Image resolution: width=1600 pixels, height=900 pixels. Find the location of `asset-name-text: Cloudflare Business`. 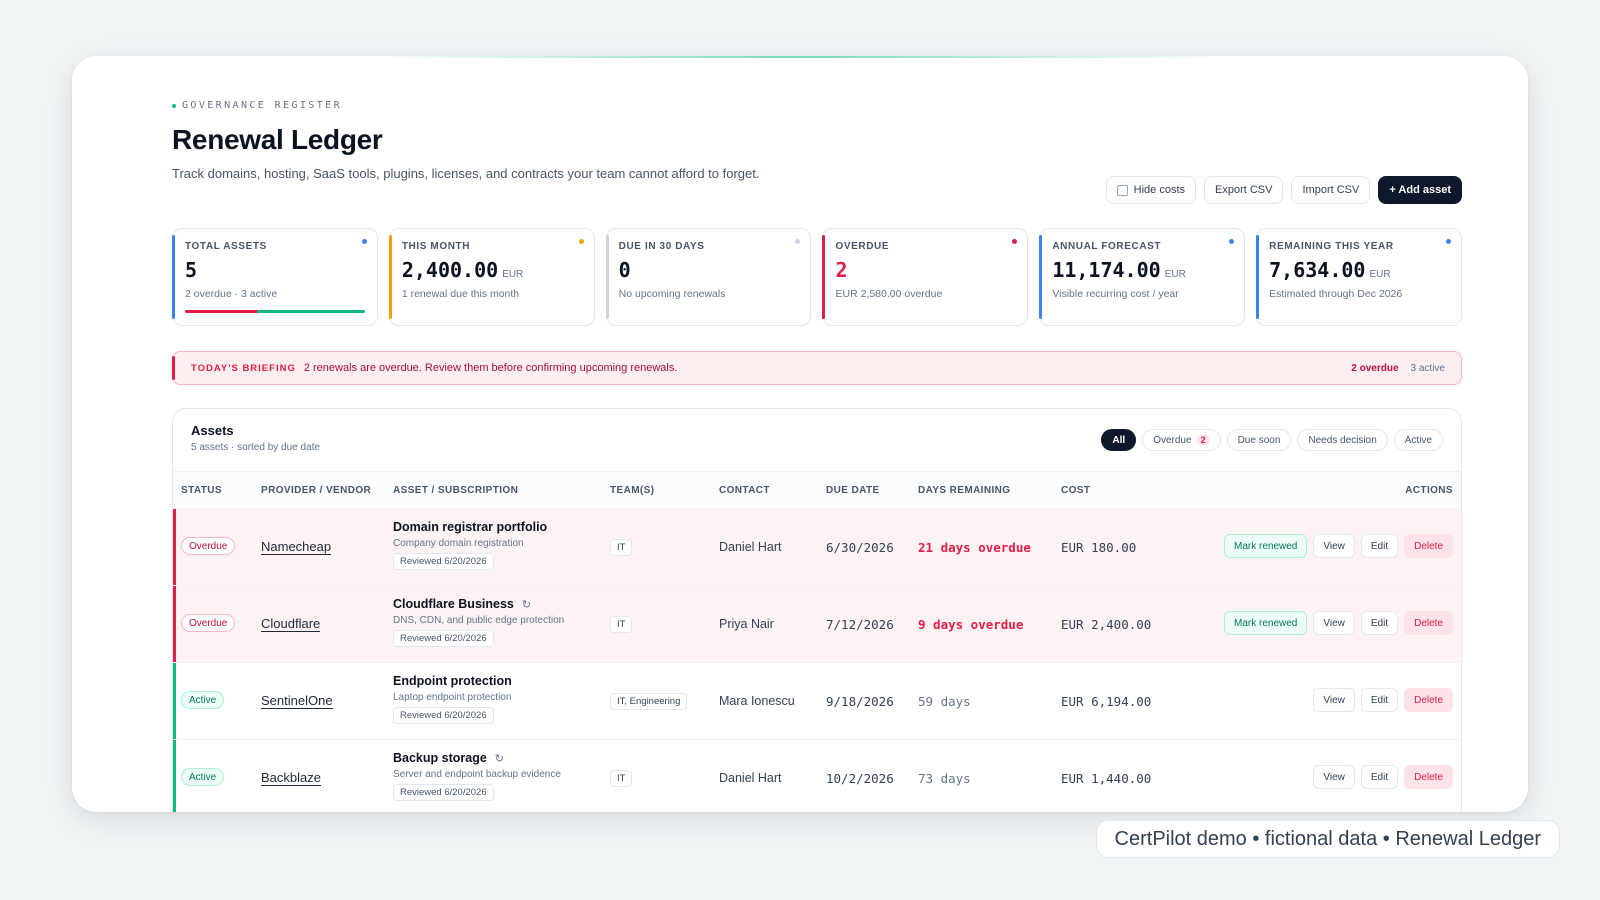

asset-name-text: Cloudflare Business is located at coordinates (453, 604).